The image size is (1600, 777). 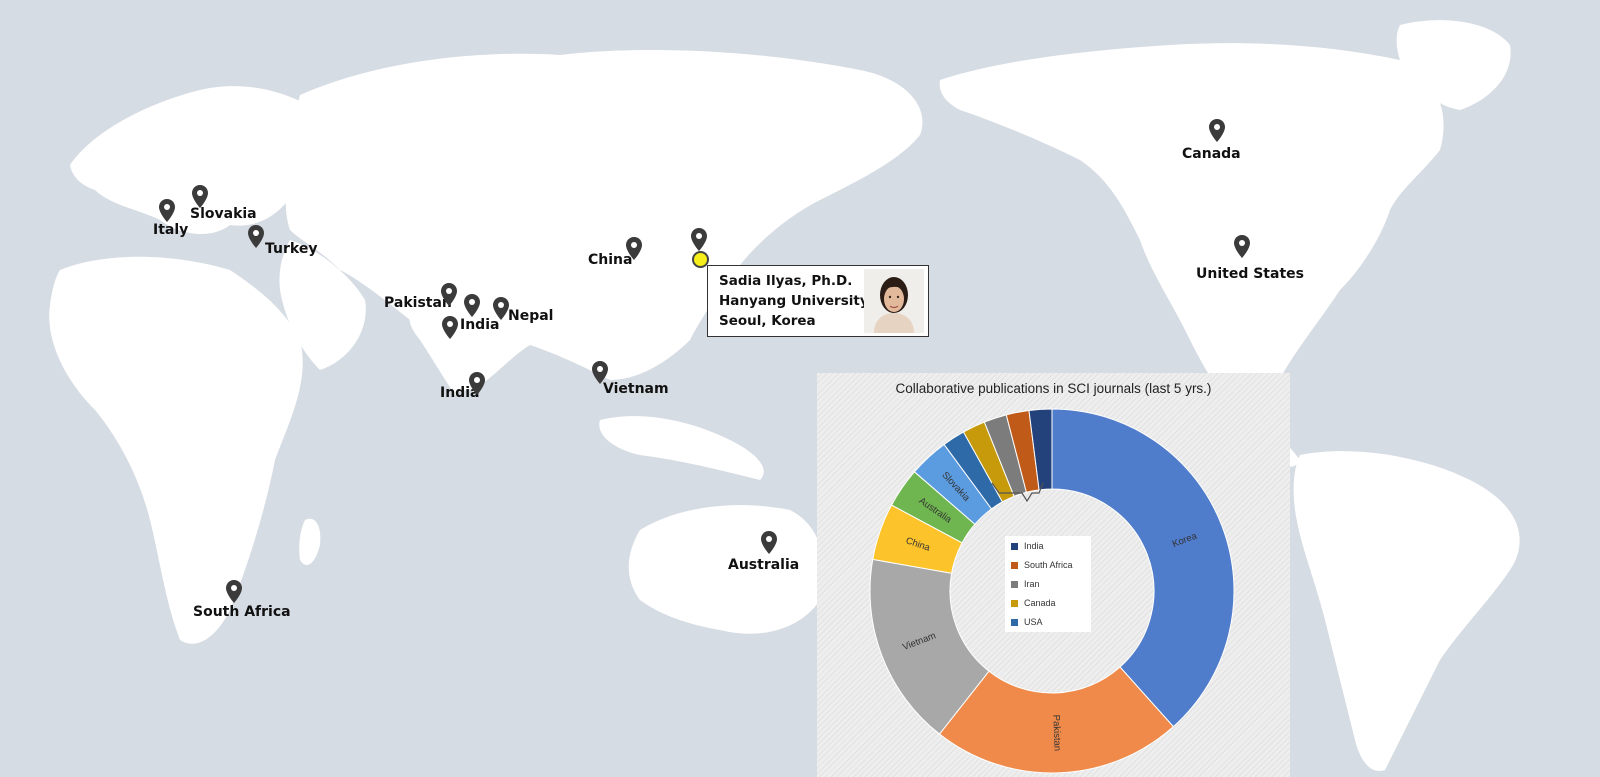 What do you see at coordinates (700, 259) in the screenshot?
I see `home-location-marker` at bounding box center [700, 259].